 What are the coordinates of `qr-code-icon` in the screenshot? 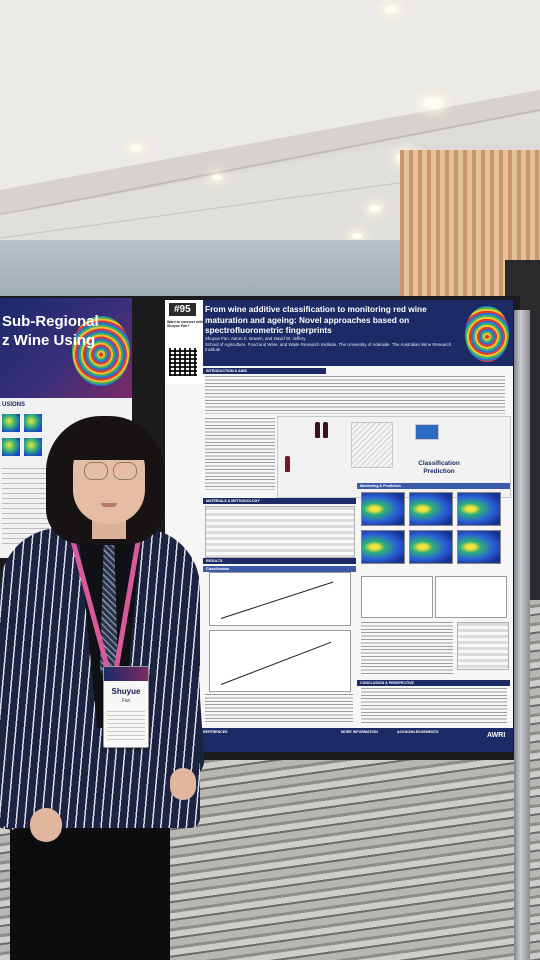 It's located at (183, 362).